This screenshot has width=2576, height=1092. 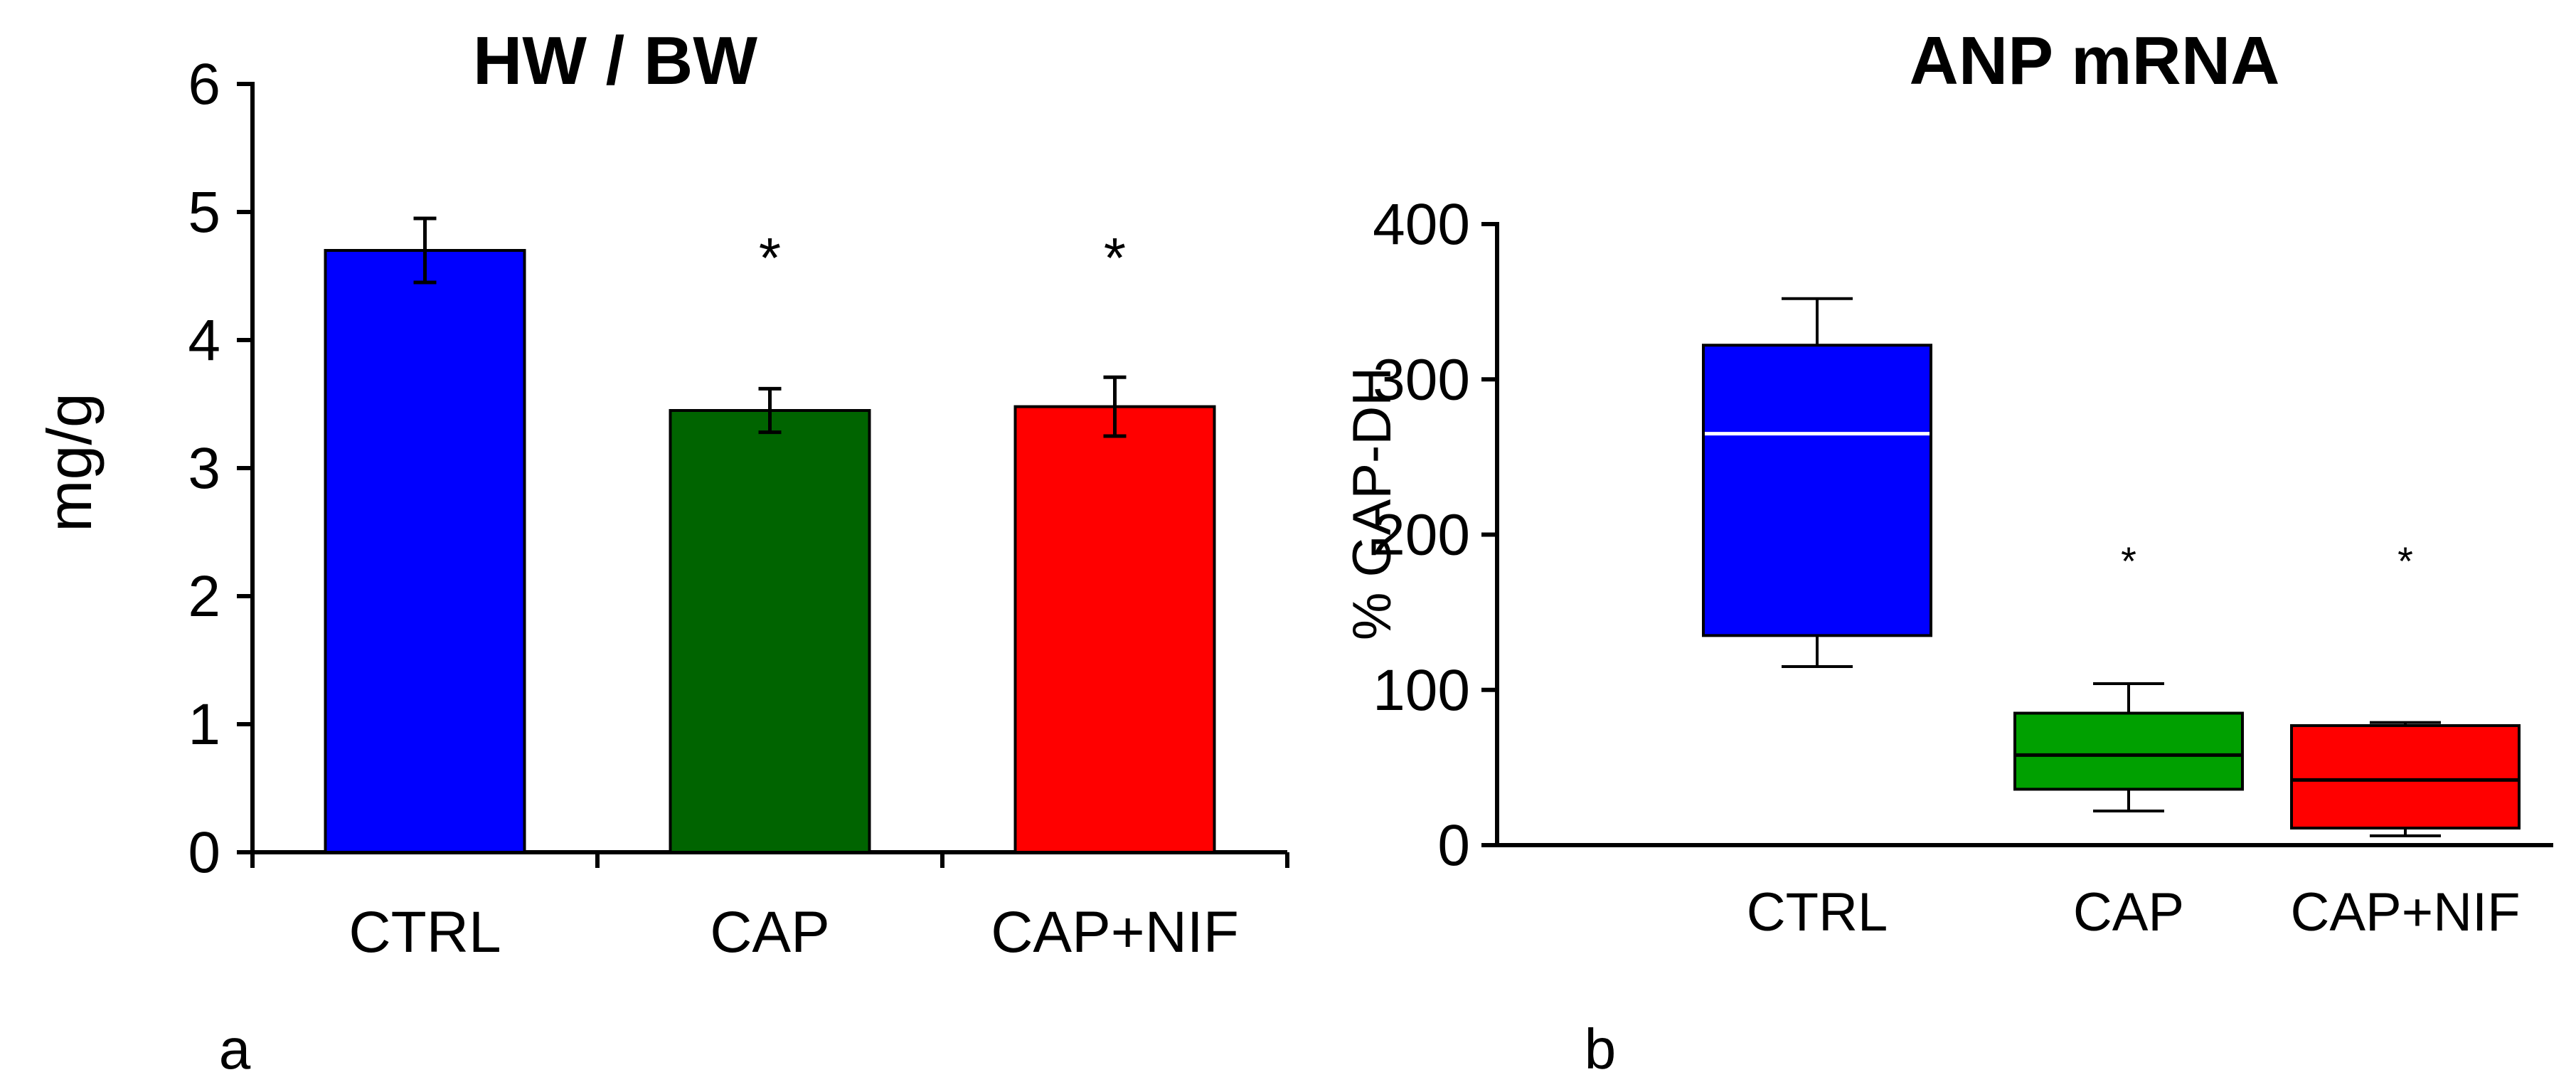 What do you see at coordinates (204, 852) in the screenshot?
I see `panel-a-y-tick-label: 0` at bounding box center [204, 852].